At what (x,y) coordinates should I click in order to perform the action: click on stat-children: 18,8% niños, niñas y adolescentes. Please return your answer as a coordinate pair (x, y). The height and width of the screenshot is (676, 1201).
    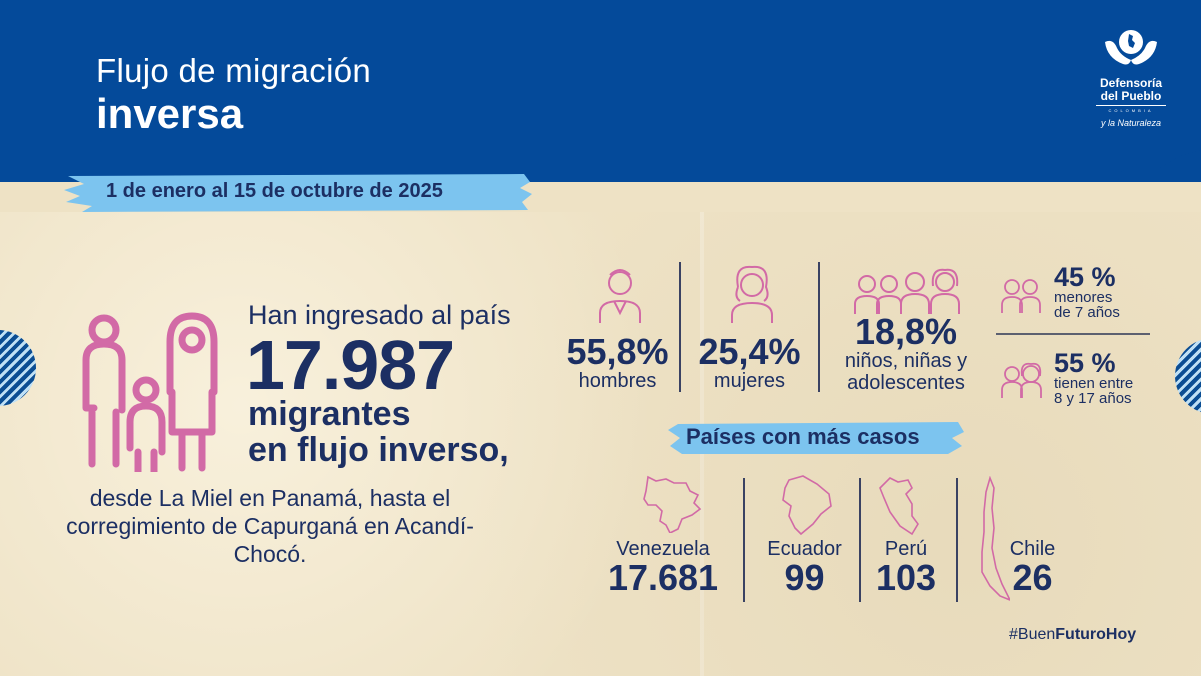
    Looking at the image, I should click on (906, 353).